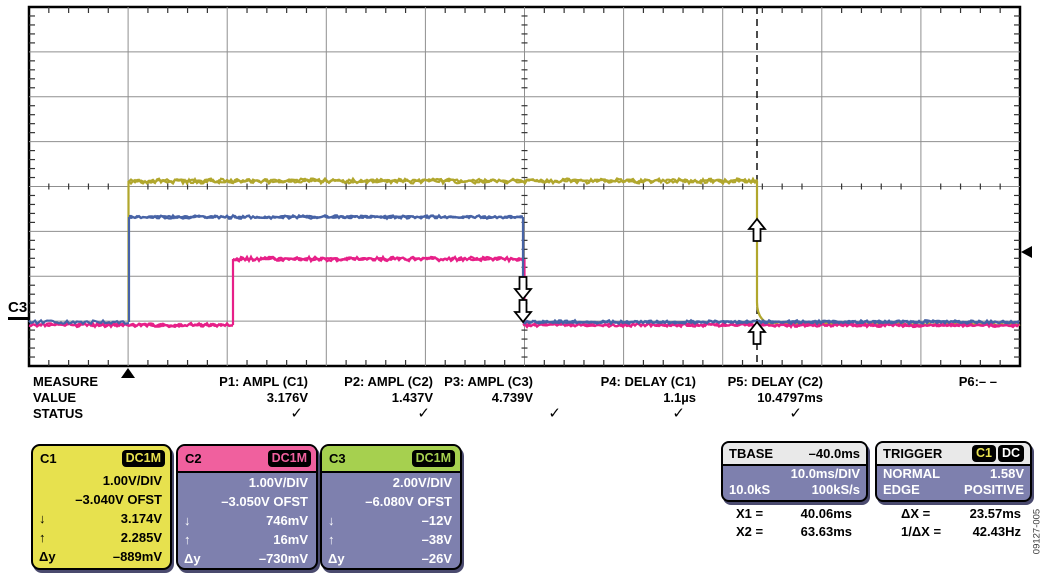 This screenshot has height=574, width=1049. Describe the element at coordinates (977, 381) in the screenshot. I see `param-label: P6:– –` at that location.